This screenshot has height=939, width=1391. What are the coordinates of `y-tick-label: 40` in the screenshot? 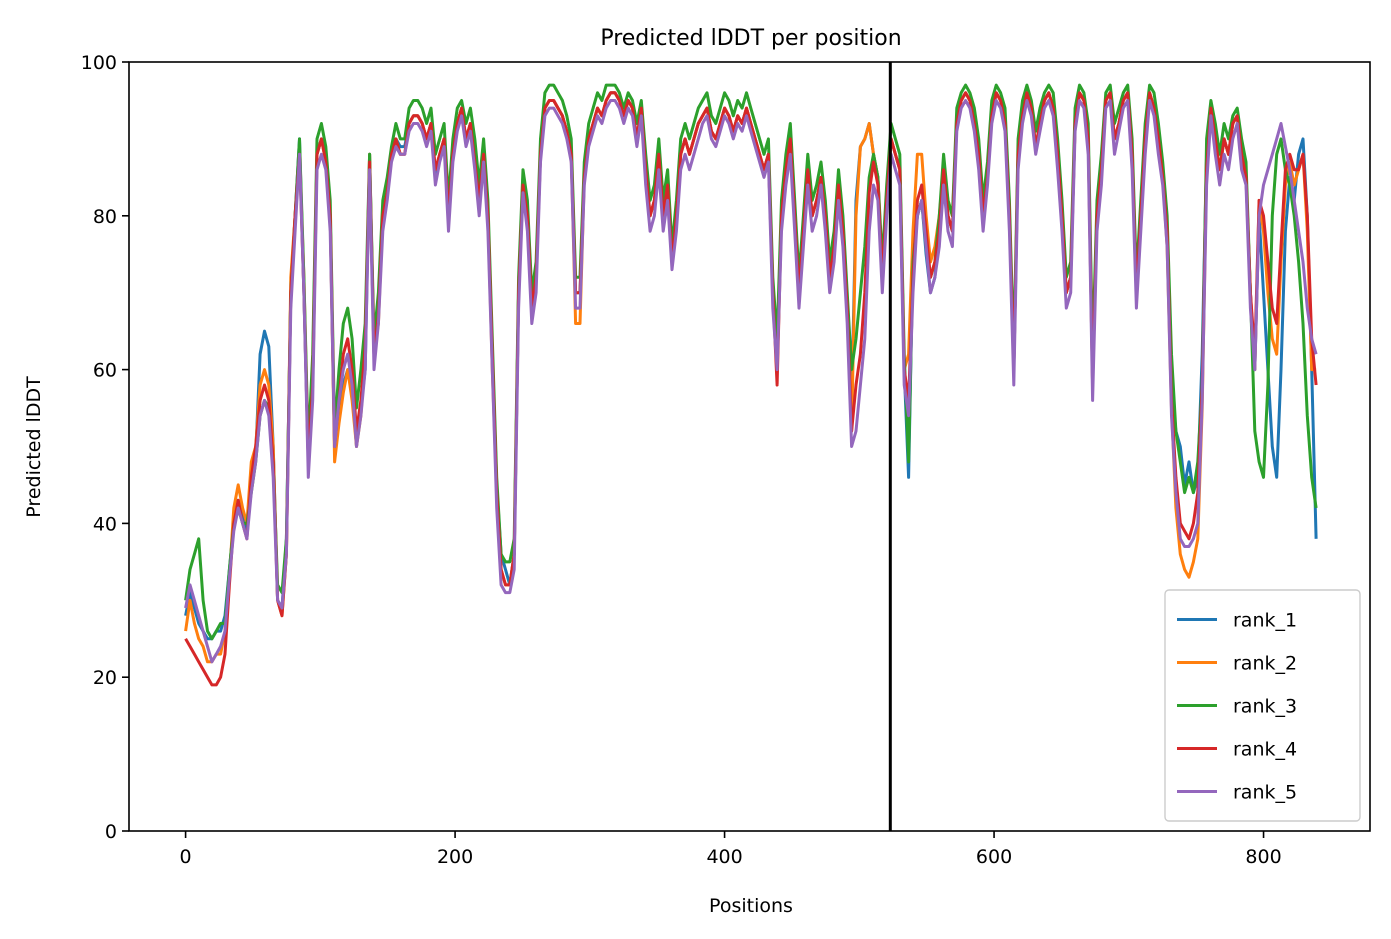 It's located at (105, 524).